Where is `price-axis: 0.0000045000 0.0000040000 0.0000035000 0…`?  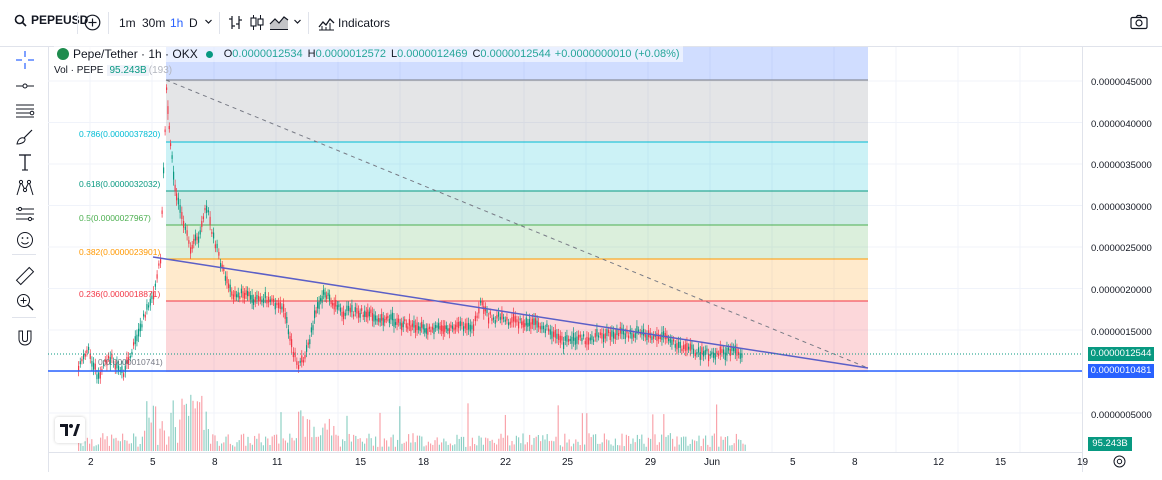
price-axis: 0.0000045000 0.0000040000 0.0000035000 0… is located at coordinates (1122, 259).